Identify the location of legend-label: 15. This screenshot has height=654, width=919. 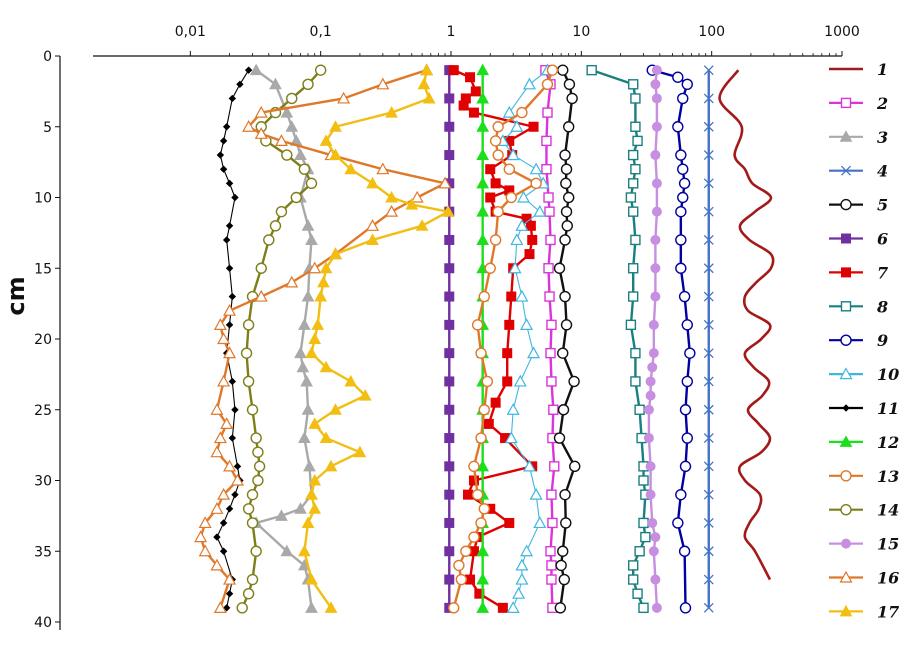
(888, 544).